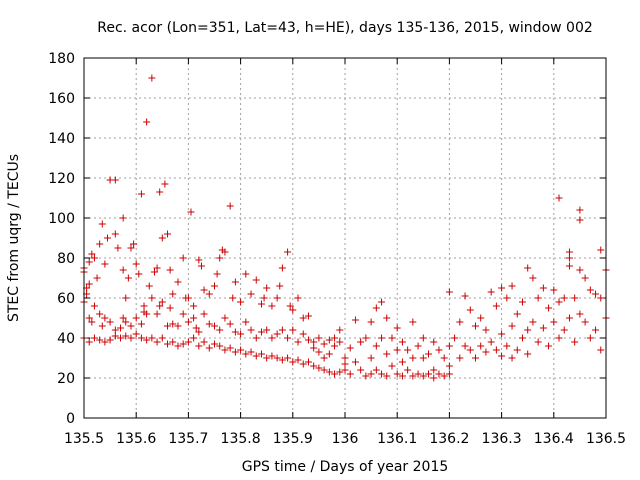 This screenshot has width=640, height=480. Describe the element at coordinates (66, 379) in the screenshot. I see `y-tick-label: 20` at that location.